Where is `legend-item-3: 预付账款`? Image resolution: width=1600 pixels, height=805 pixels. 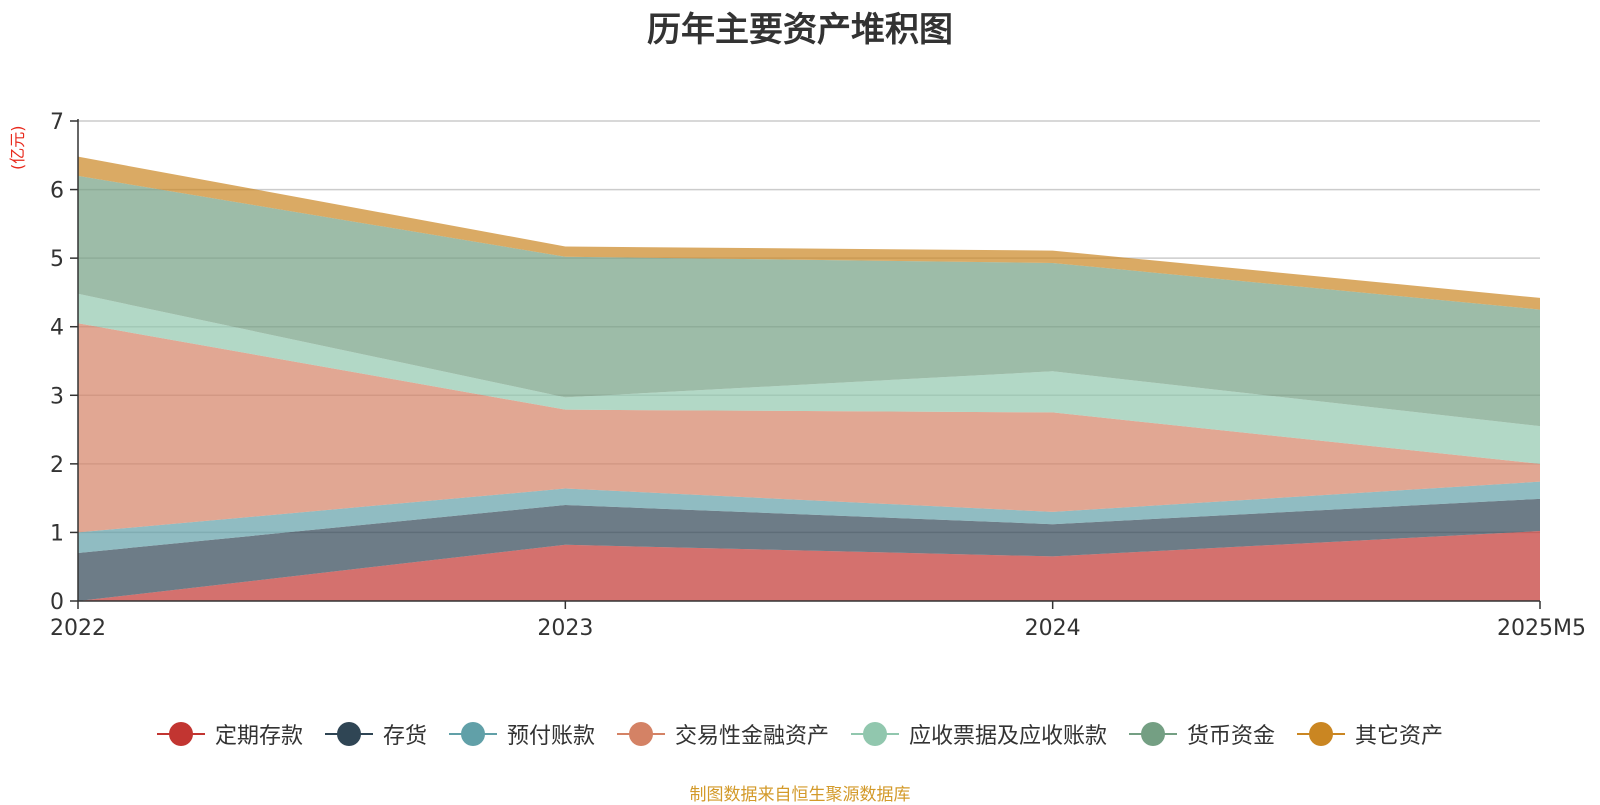 legend-item-3: 预付账款 is located at coordinates (521, 734).